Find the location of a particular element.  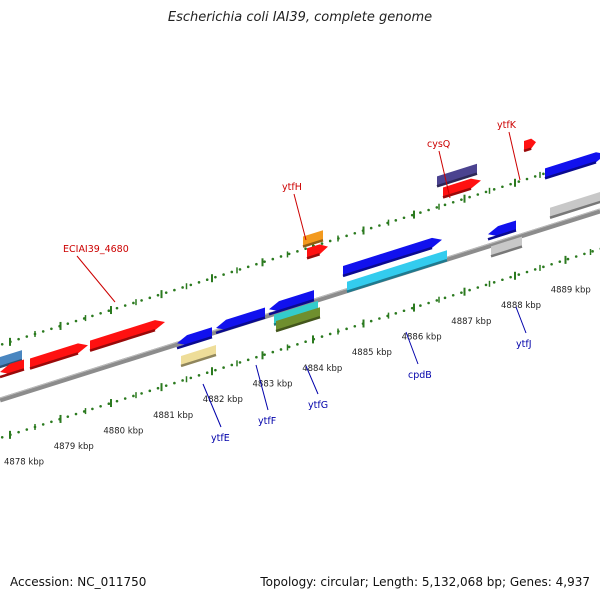

feature-steelblue is located at coordinates (11, 359).